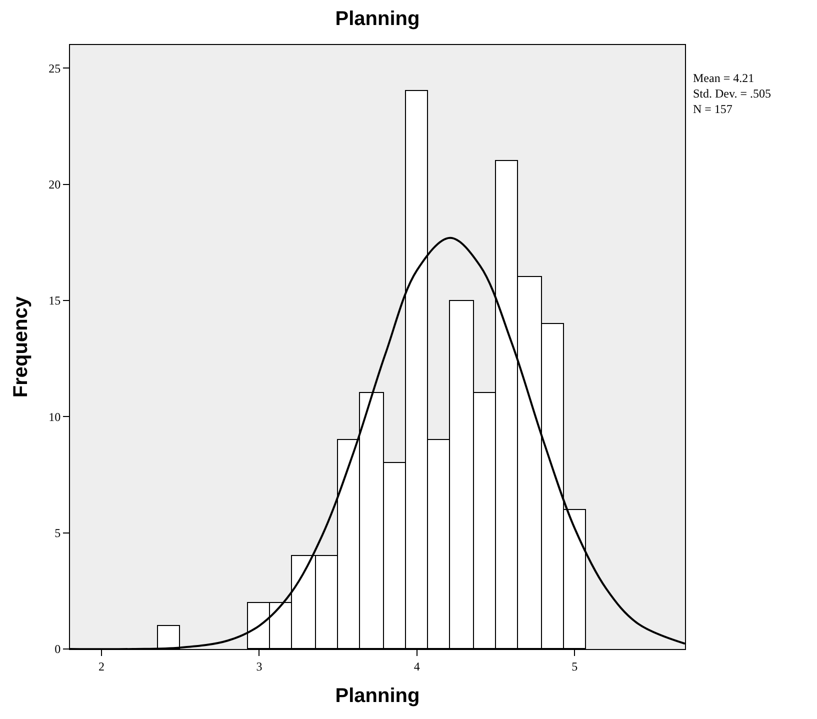  I want to click on x-tick-label: 4, so click(417, 666).